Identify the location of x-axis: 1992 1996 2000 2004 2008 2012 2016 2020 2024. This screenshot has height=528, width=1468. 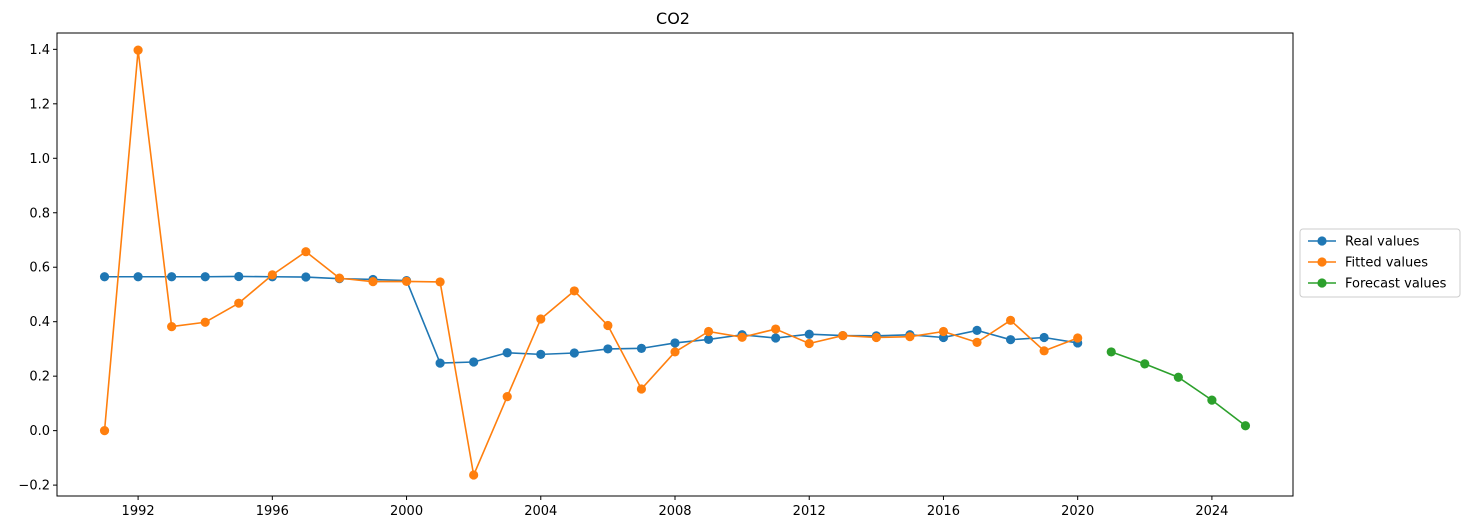
(675, 507).